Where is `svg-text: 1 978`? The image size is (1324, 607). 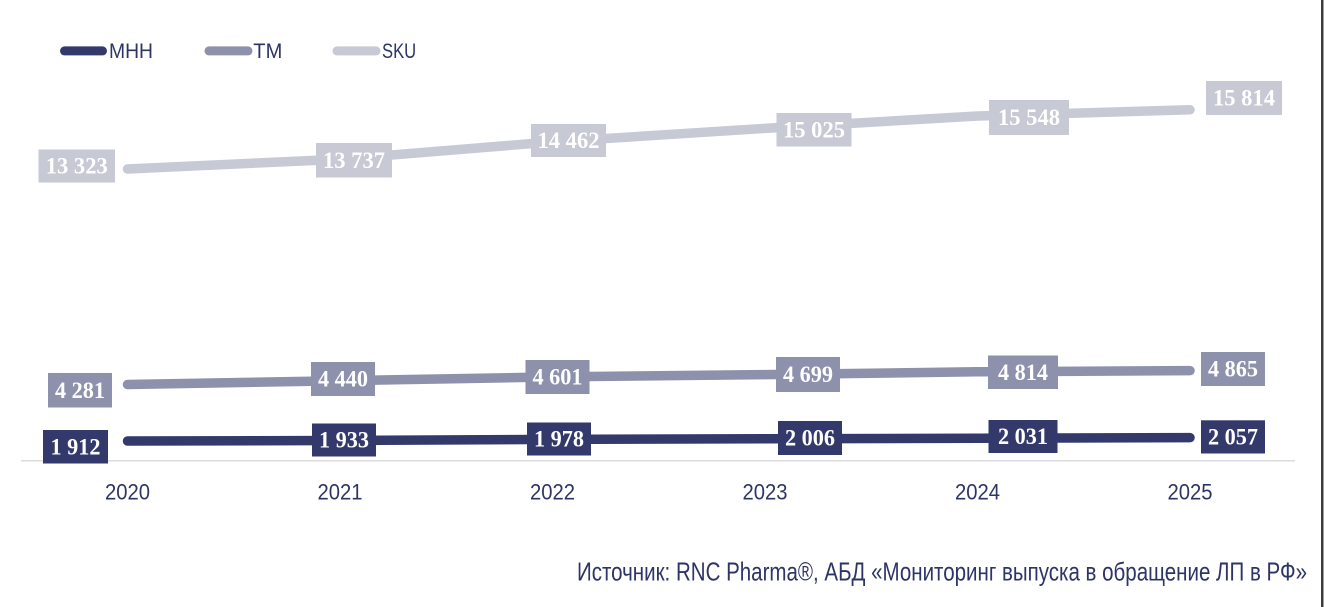 svg-text: 1 978 is located at coordinates (559, 439).